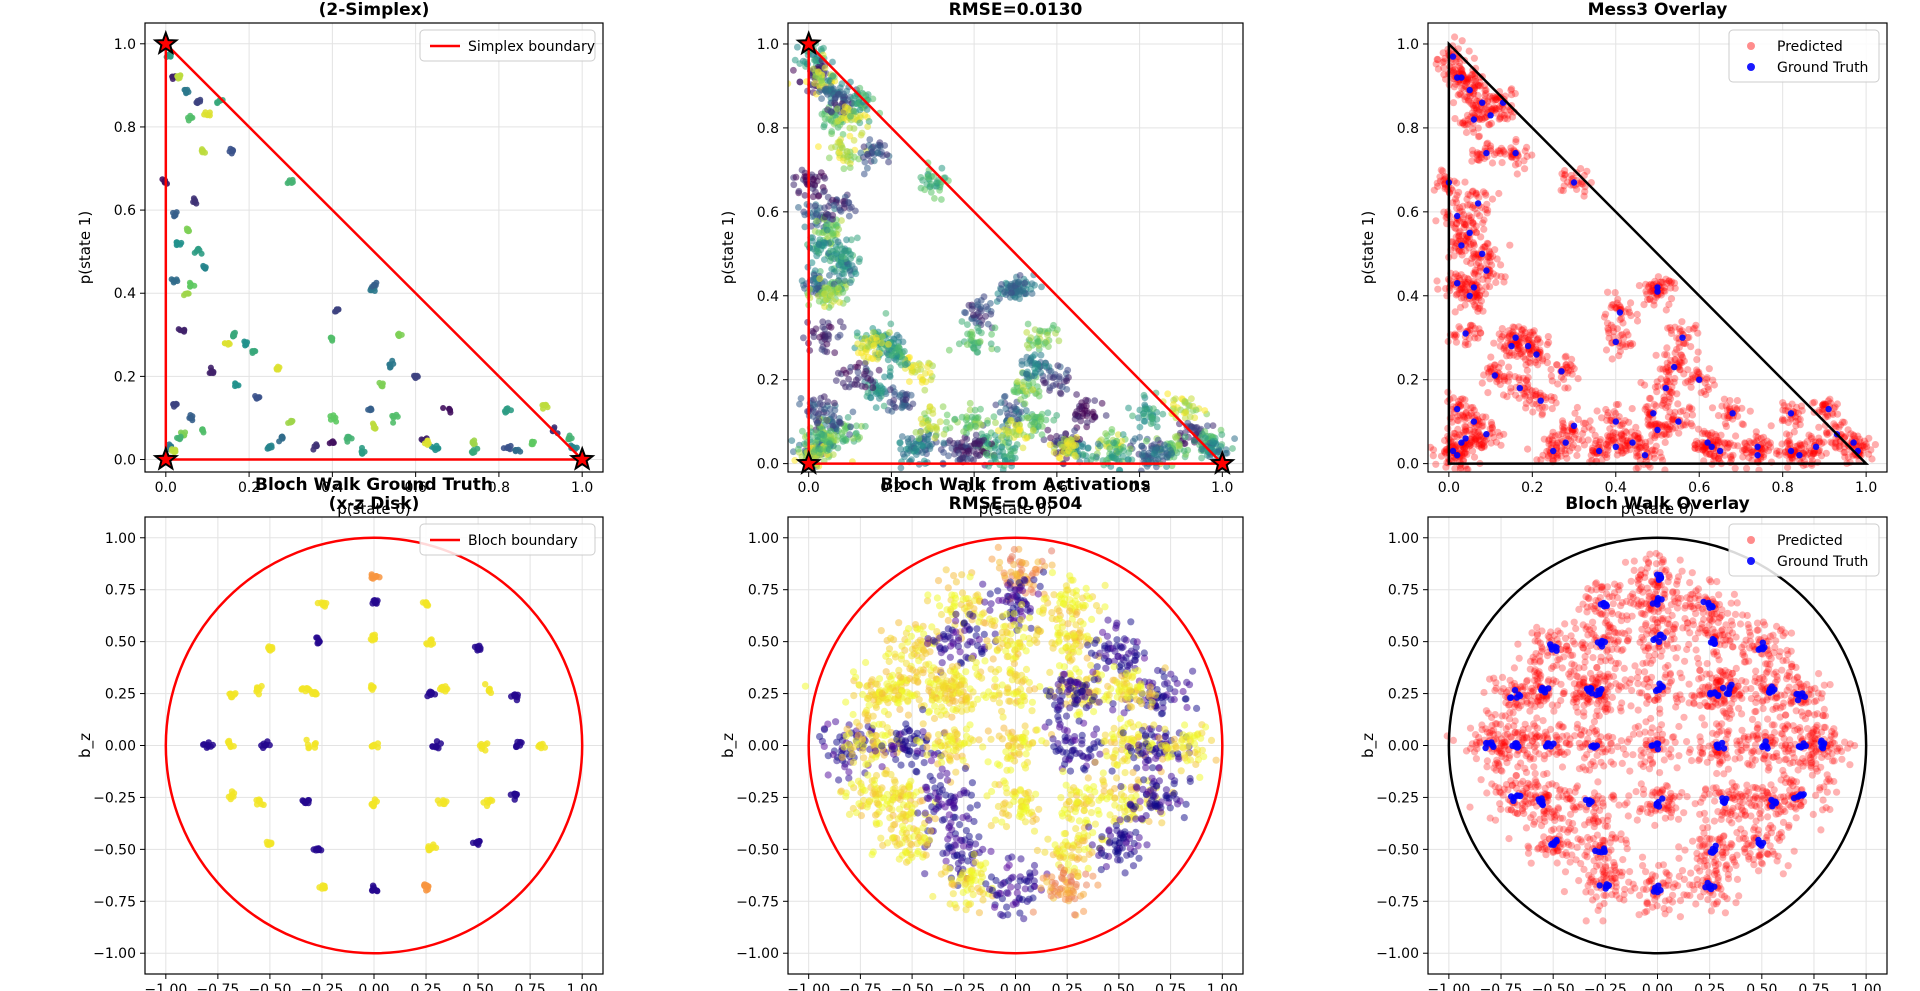  What do you see at coordinates (768, 45) in the screenshot?
I see `y-tick-label: 1.0` at bounding box center [768, 45].